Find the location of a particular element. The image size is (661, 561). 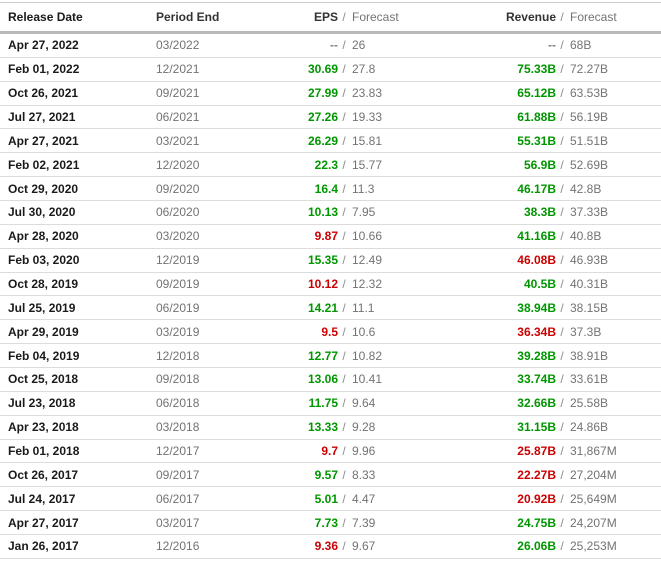

period-end-cell: 09/2019 is located at coordinates (178, 284).